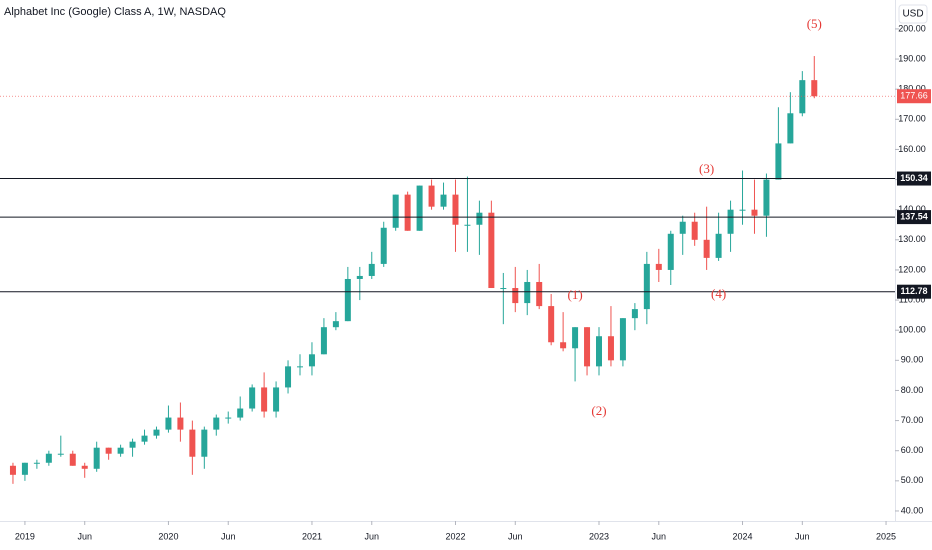 The height and width of the screenshot is (550, 932). What do you see at coordinates (455, 536) in the screenshot?
I see `x-tick-label: 2022` at bounding box center [455, 536].